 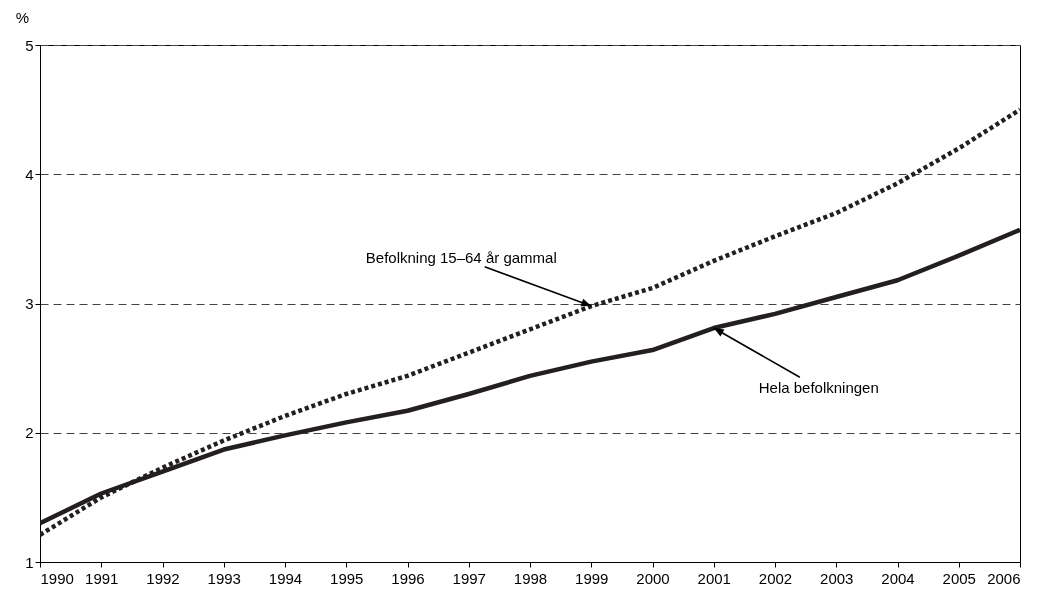 What do you see at coordinates (29, 562) in the screenshot?
I see `y-tick-label: 1` at bounding box center [29, 562].